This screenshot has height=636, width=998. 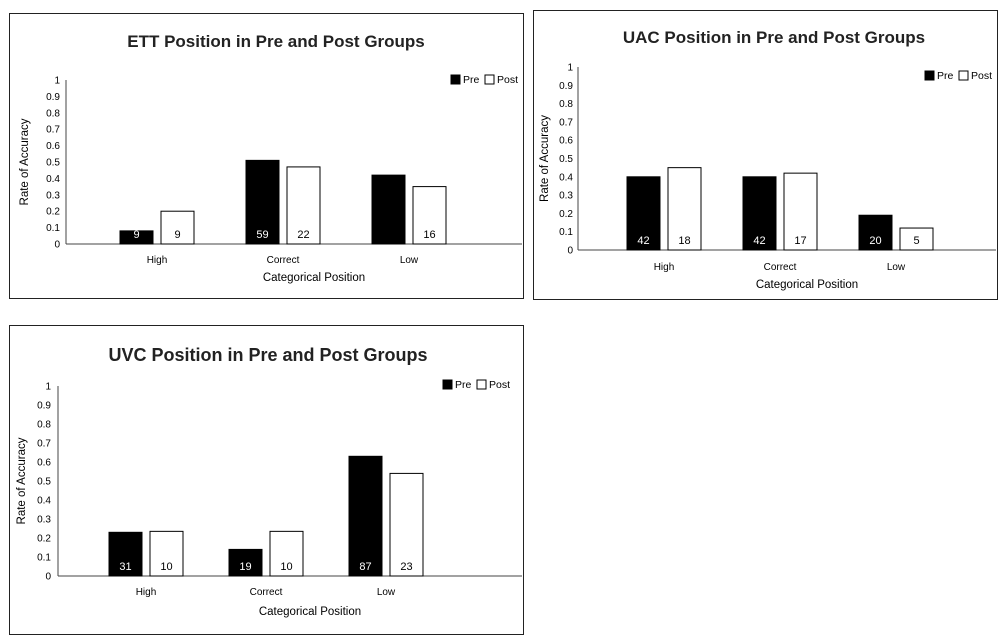 What do you see at coordinates (875, 241) in the screenshot?
I see `bar-data-label: 20` at bounding box center [875, 241].